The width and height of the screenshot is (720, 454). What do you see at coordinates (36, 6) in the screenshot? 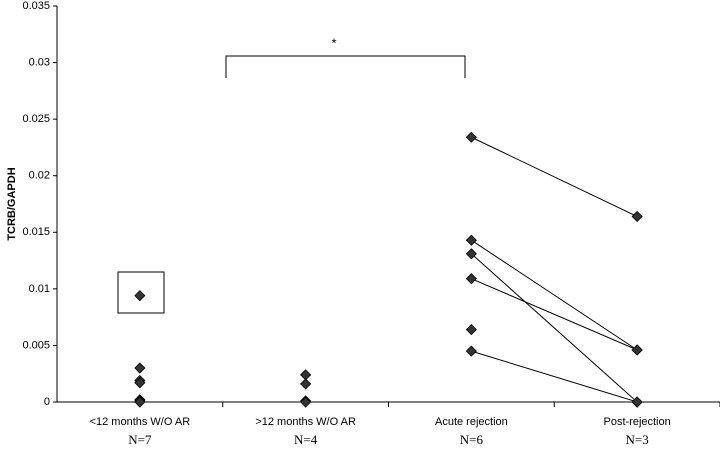
I see `y-tick-label: 0.035` at bounding box center [36, 6].